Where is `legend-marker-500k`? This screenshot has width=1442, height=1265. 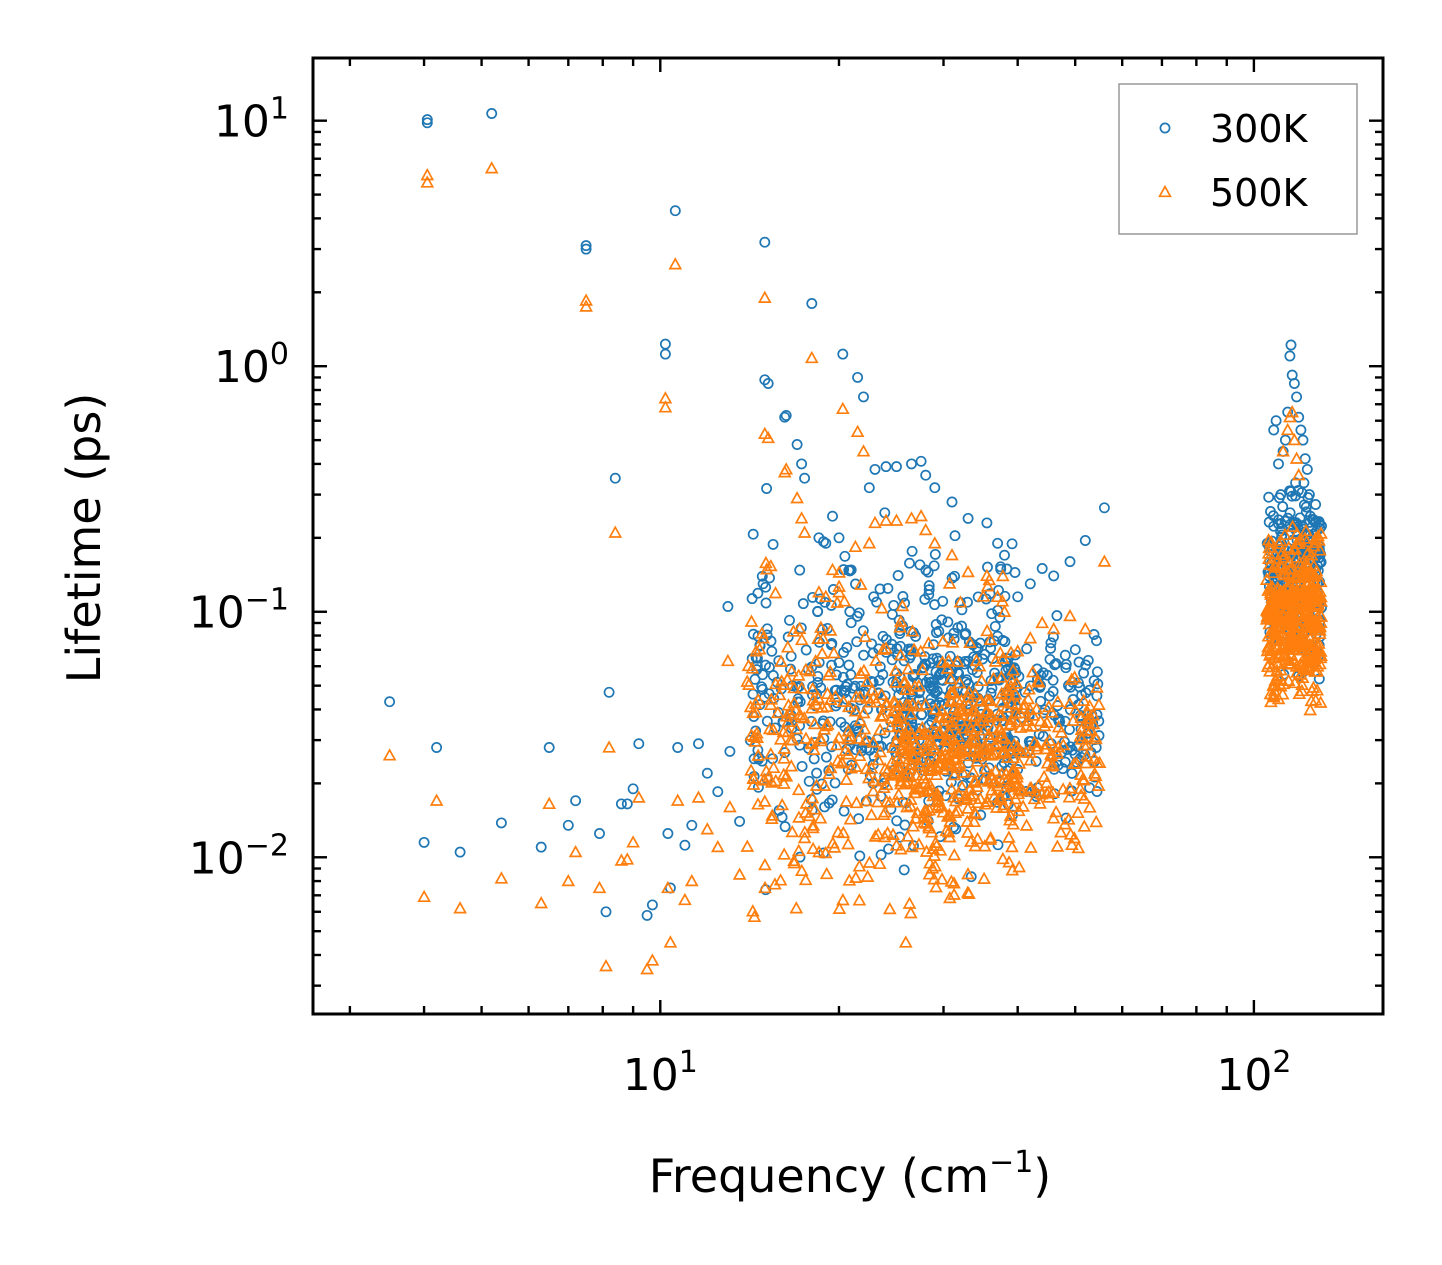
legend-marker-500k is located at coordinates (1165, 191).